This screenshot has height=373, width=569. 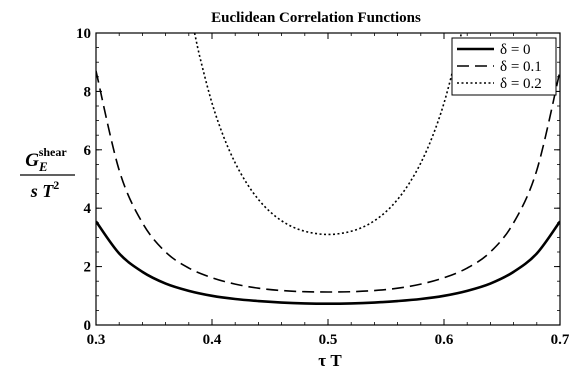 What do you see at coordinates (444, 340) in the screenshot?
I see `x-tick-label: 0.6` at bounding box center [444, 340].